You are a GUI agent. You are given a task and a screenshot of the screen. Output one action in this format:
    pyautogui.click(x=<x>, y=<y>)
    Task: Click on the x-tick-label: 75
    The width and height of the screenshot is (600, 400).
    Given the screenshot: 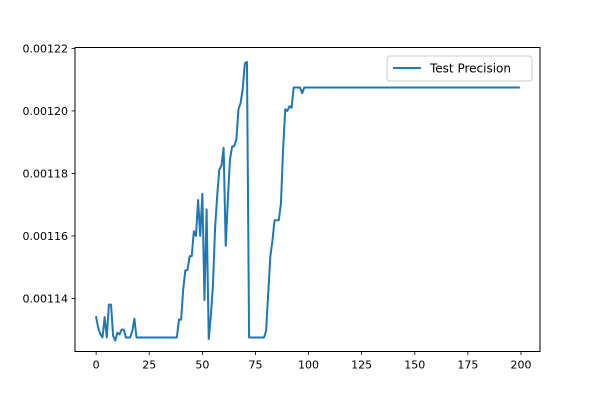 What is the action you would take?
    pyautogui.click(x=255, y=365)
    